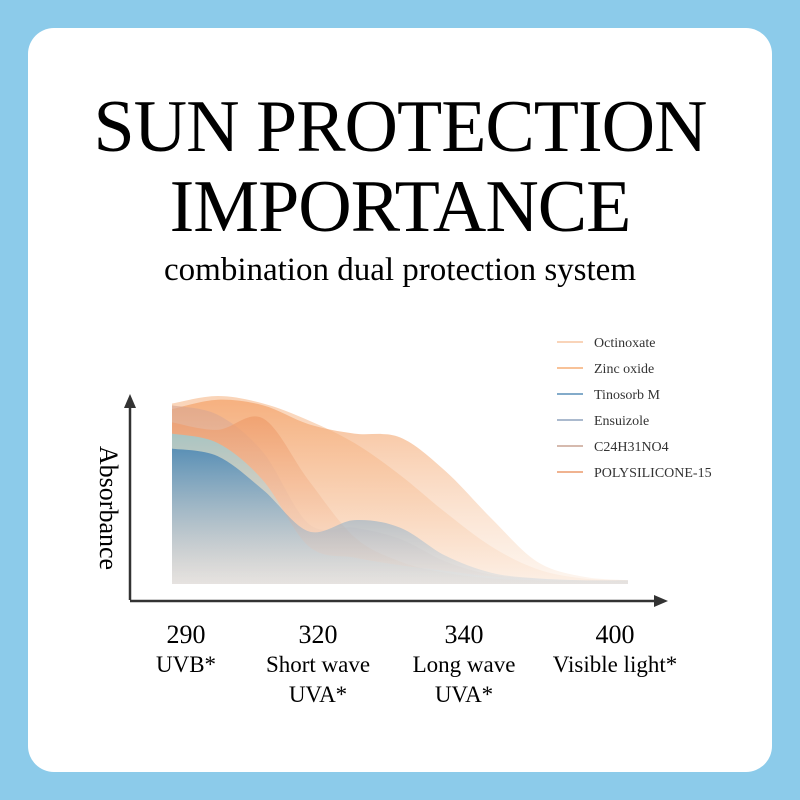 This screenshot has height=800, width=800. I want to click on tick-value-290: 290, so click(186, 634).